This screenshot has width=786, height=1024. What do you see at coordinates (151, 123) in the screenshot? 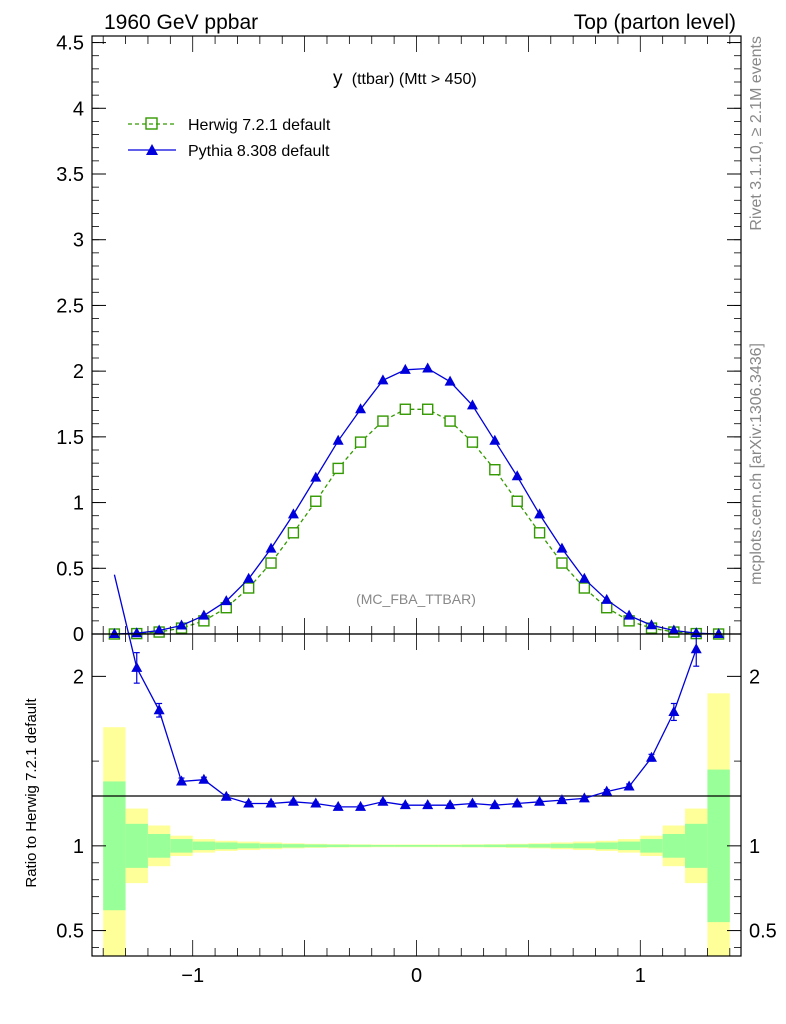
I see `legend-herwig-marker` at bounding box center [151, 123].